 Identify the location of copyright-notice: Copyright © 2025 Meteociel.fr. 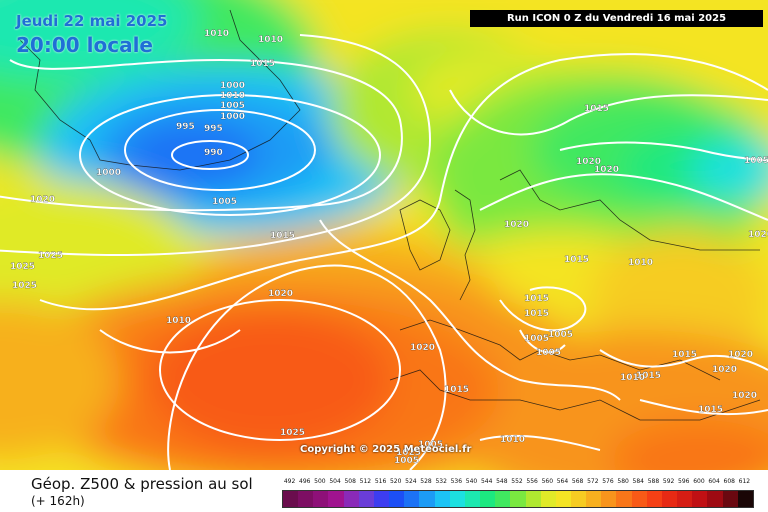
(386, 449).